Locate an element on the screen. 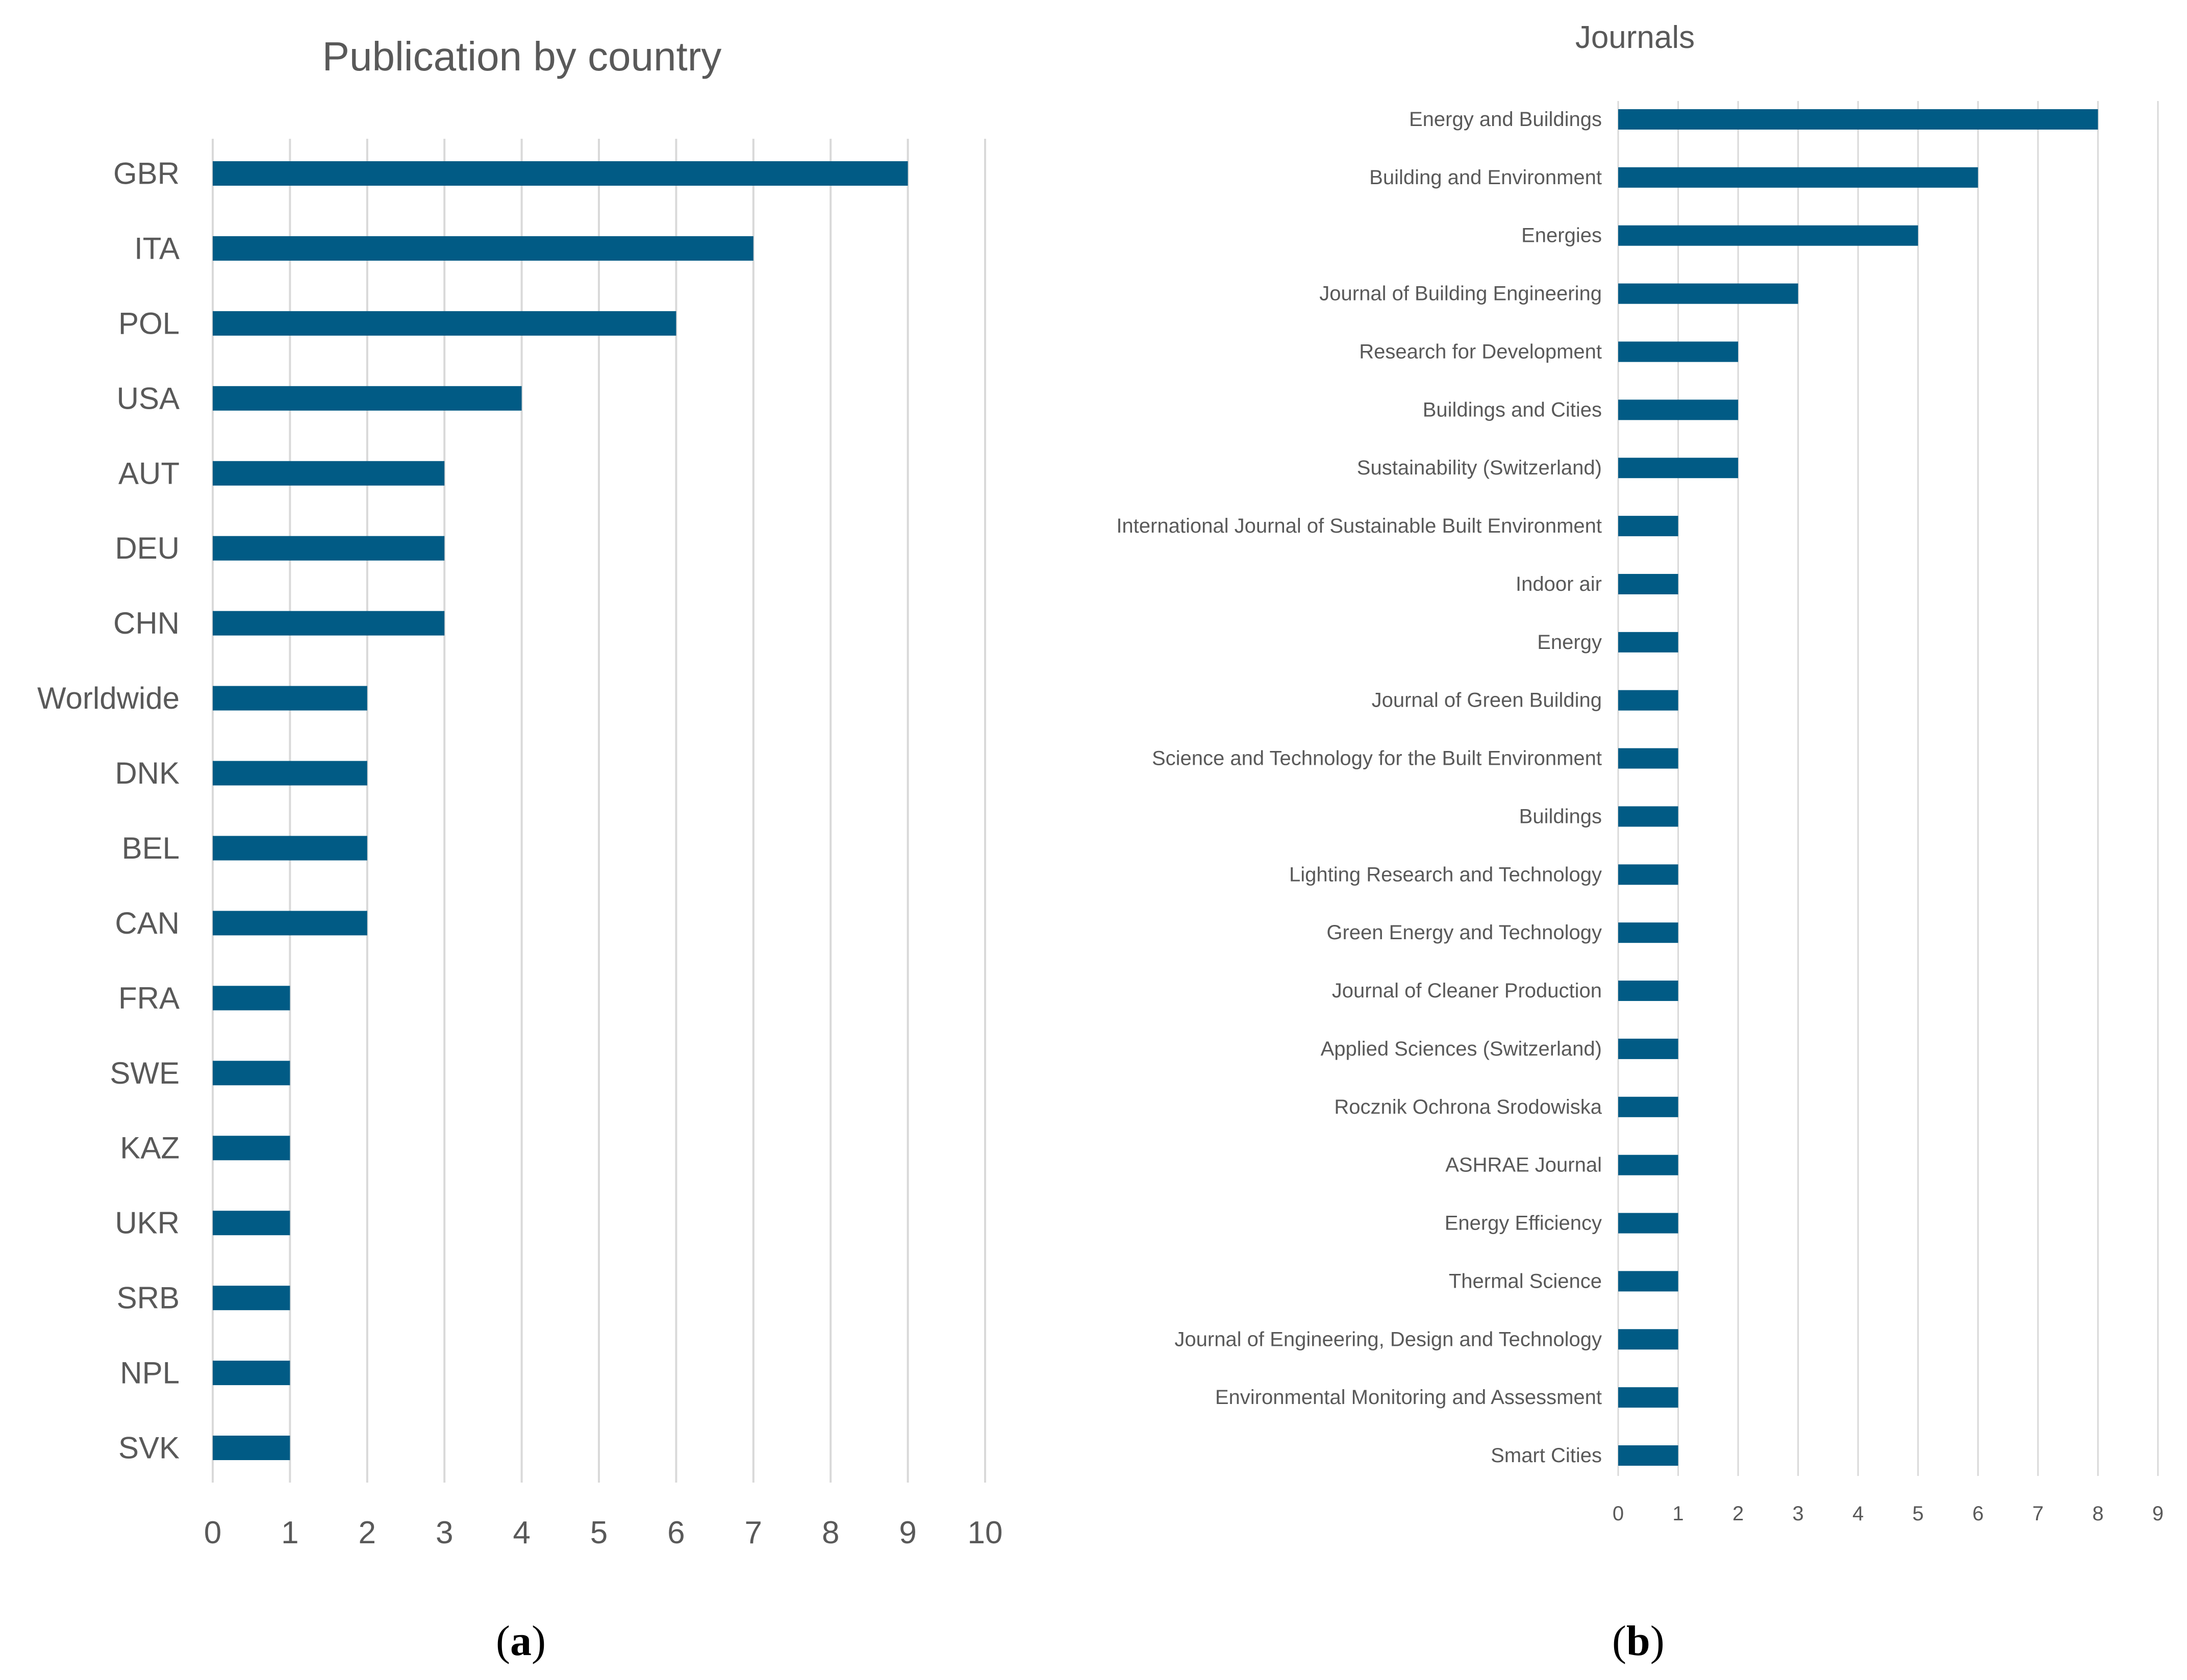  chart-b-category-label-3: Journal of Building Engineering is located at coordinates (1460, 294).